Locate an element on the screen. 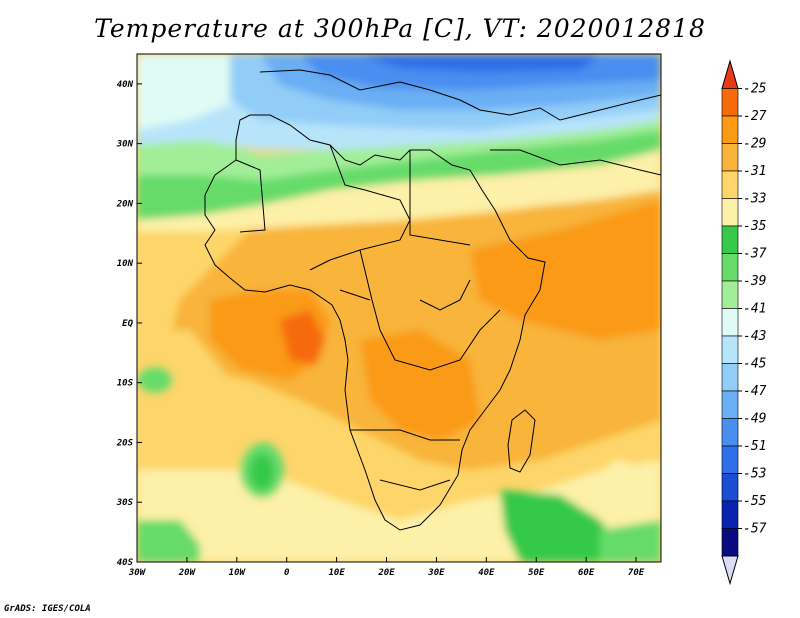  colorbar-bottom-arrow is located at coordinates (730, 570).